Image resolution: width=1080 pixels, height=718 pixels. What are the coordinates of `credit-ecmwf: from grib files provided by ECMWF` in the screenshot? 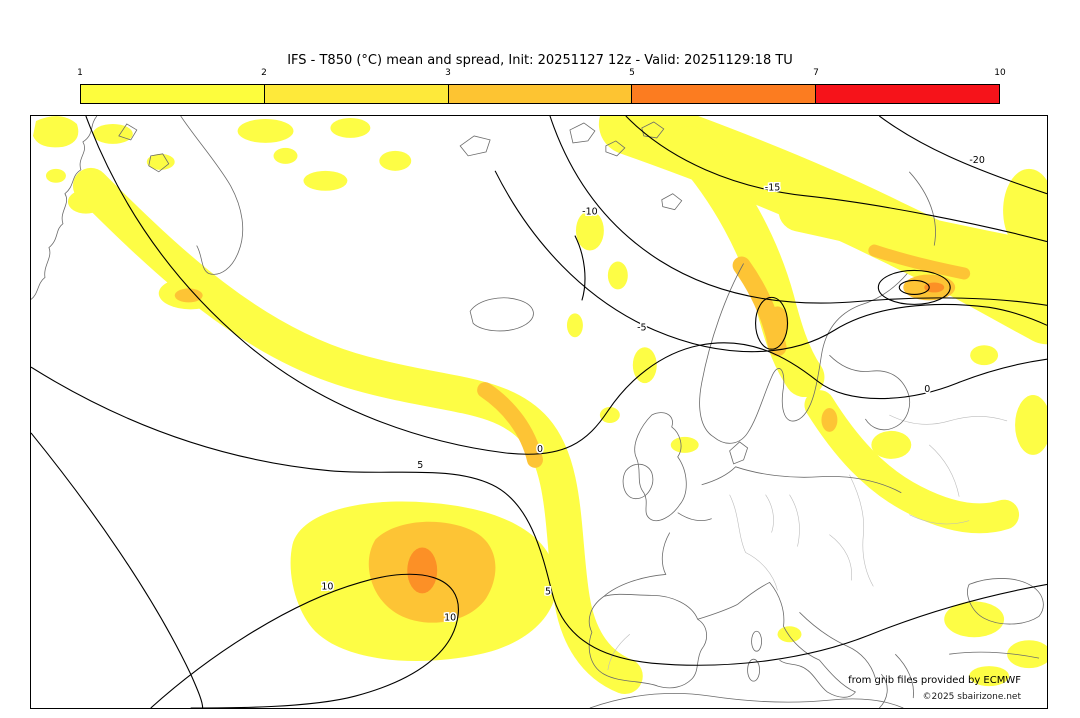 It's located at (934, 680).